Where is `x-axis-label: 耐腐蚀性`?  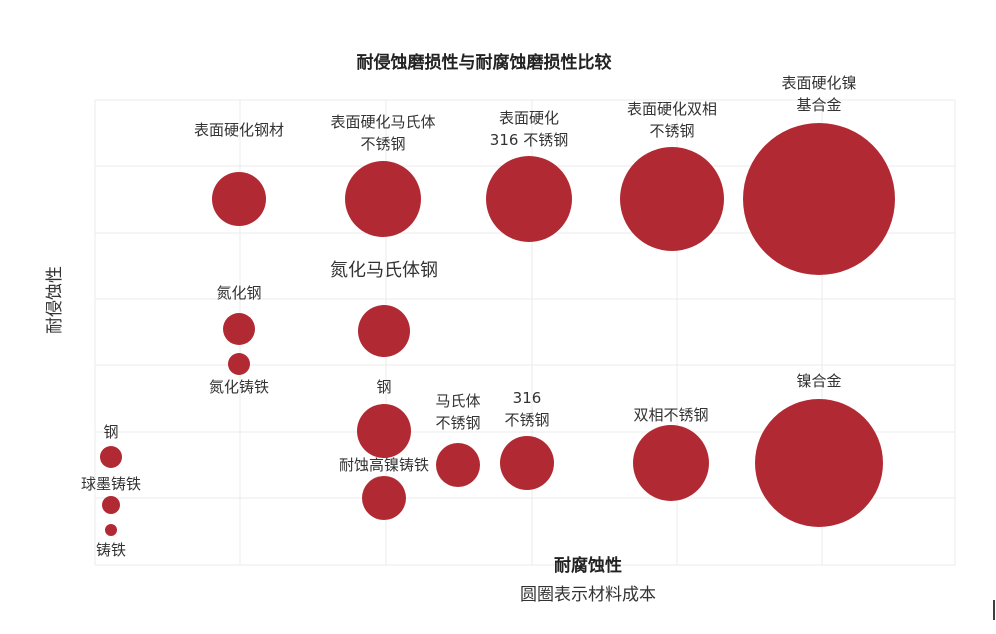 x-axis-label: 耐腐蚀性 is located at coordinates (588, 565).